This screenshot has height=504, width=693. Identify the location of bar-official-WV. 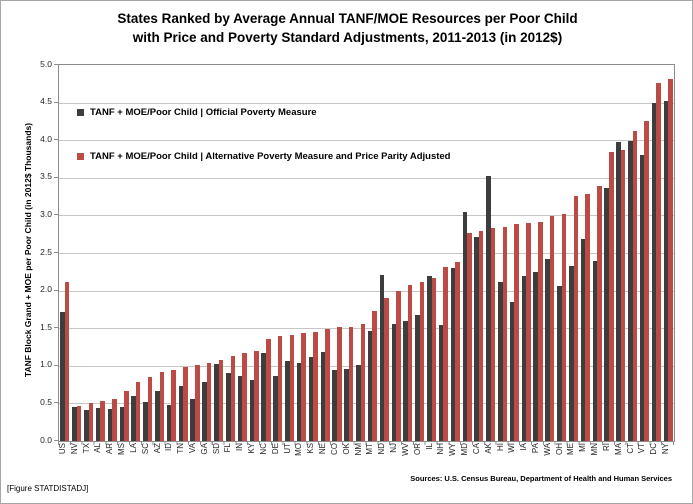
(405, 381).